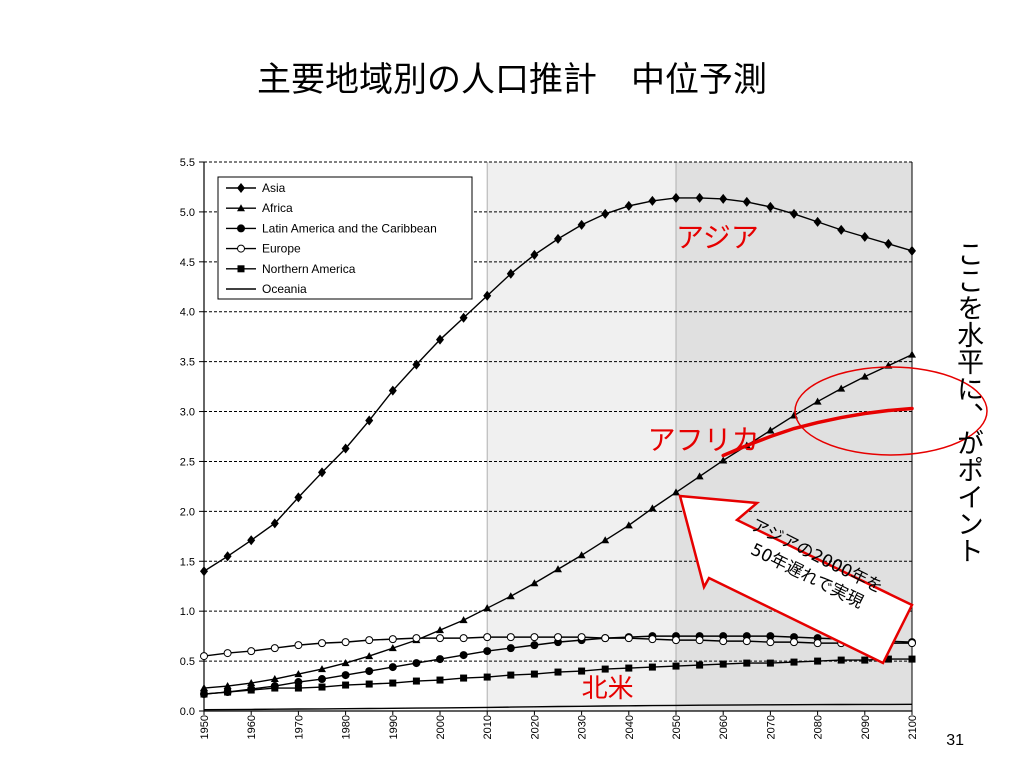 The height and width of the screenshot is (768, 1024). What do you see at coordinates (771, 727) in the screenshot?
I see `x-tick-label: 2070` at bounding box center [771, 727].